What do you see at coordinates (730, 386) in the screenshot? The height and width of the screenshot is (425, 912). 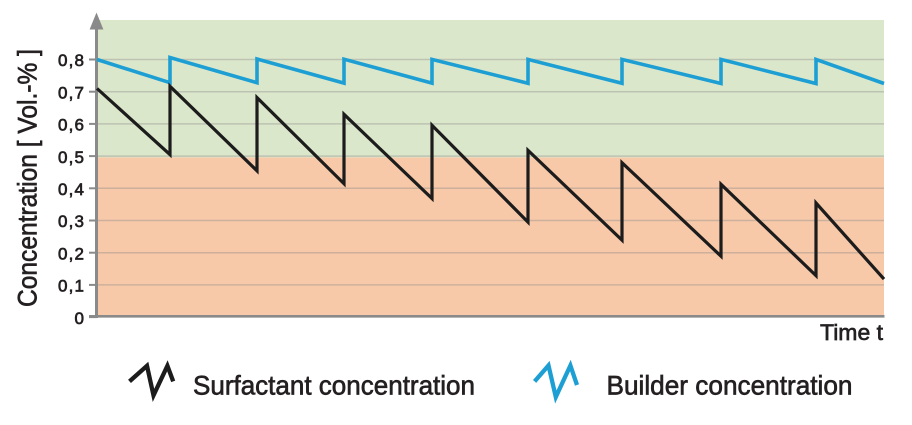 I see `svg-text: Builder concentration` at bounding box center [730, 386].